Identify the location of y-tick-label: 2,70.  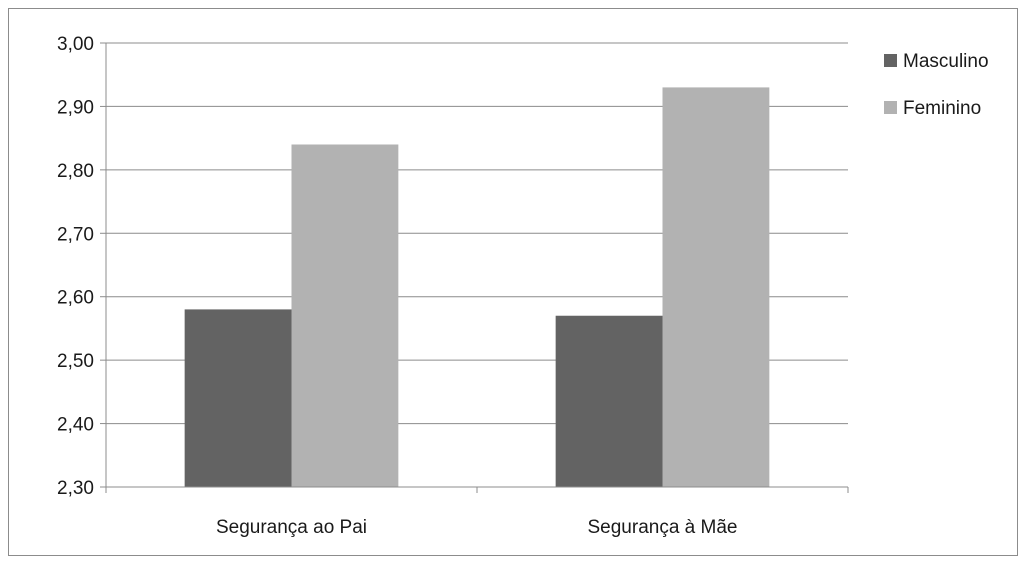
(75, 234).